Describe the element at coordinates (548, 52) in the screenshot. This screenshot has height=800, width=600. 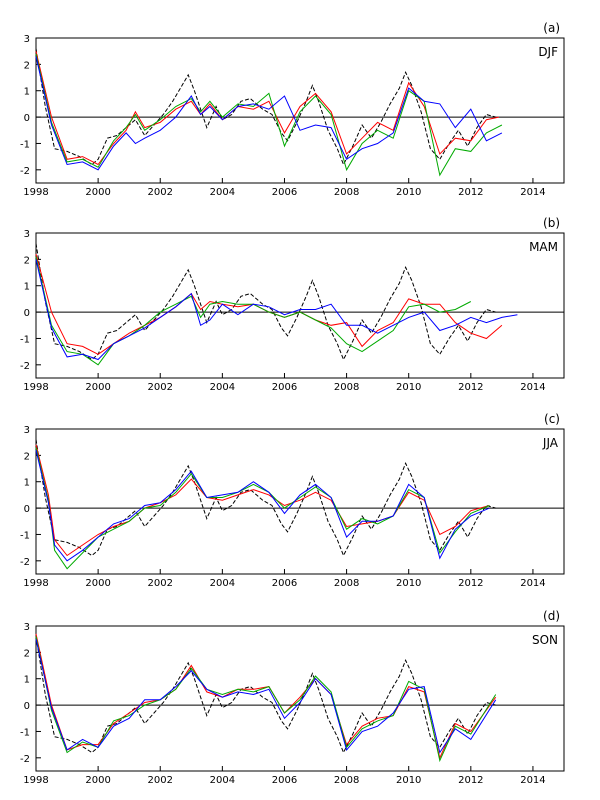
I see `season-label: DJF` at that location.